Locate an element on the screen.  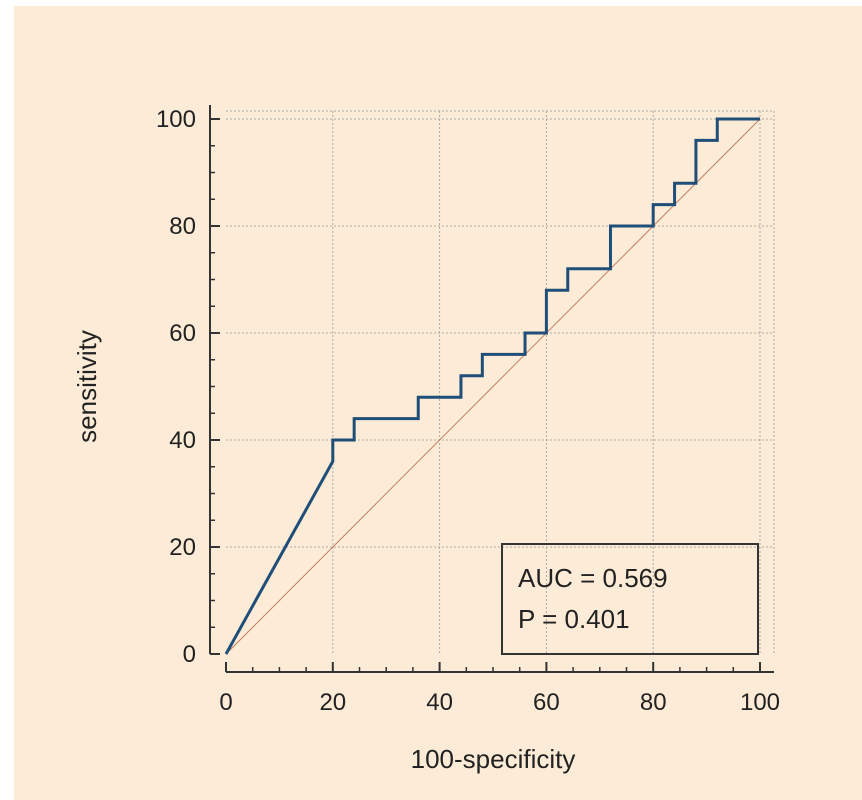
y-tick-label: 60 is located at coordinates (182, 333).